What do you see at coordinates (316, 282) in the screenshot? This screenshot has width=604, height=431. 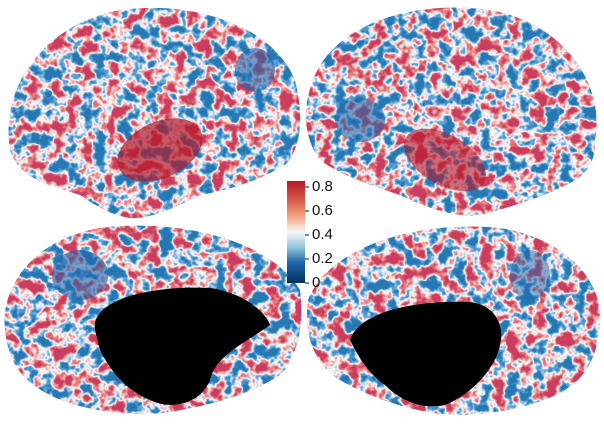 I see `colorbar-tick-label: 0` at bounding box center [316, 282].